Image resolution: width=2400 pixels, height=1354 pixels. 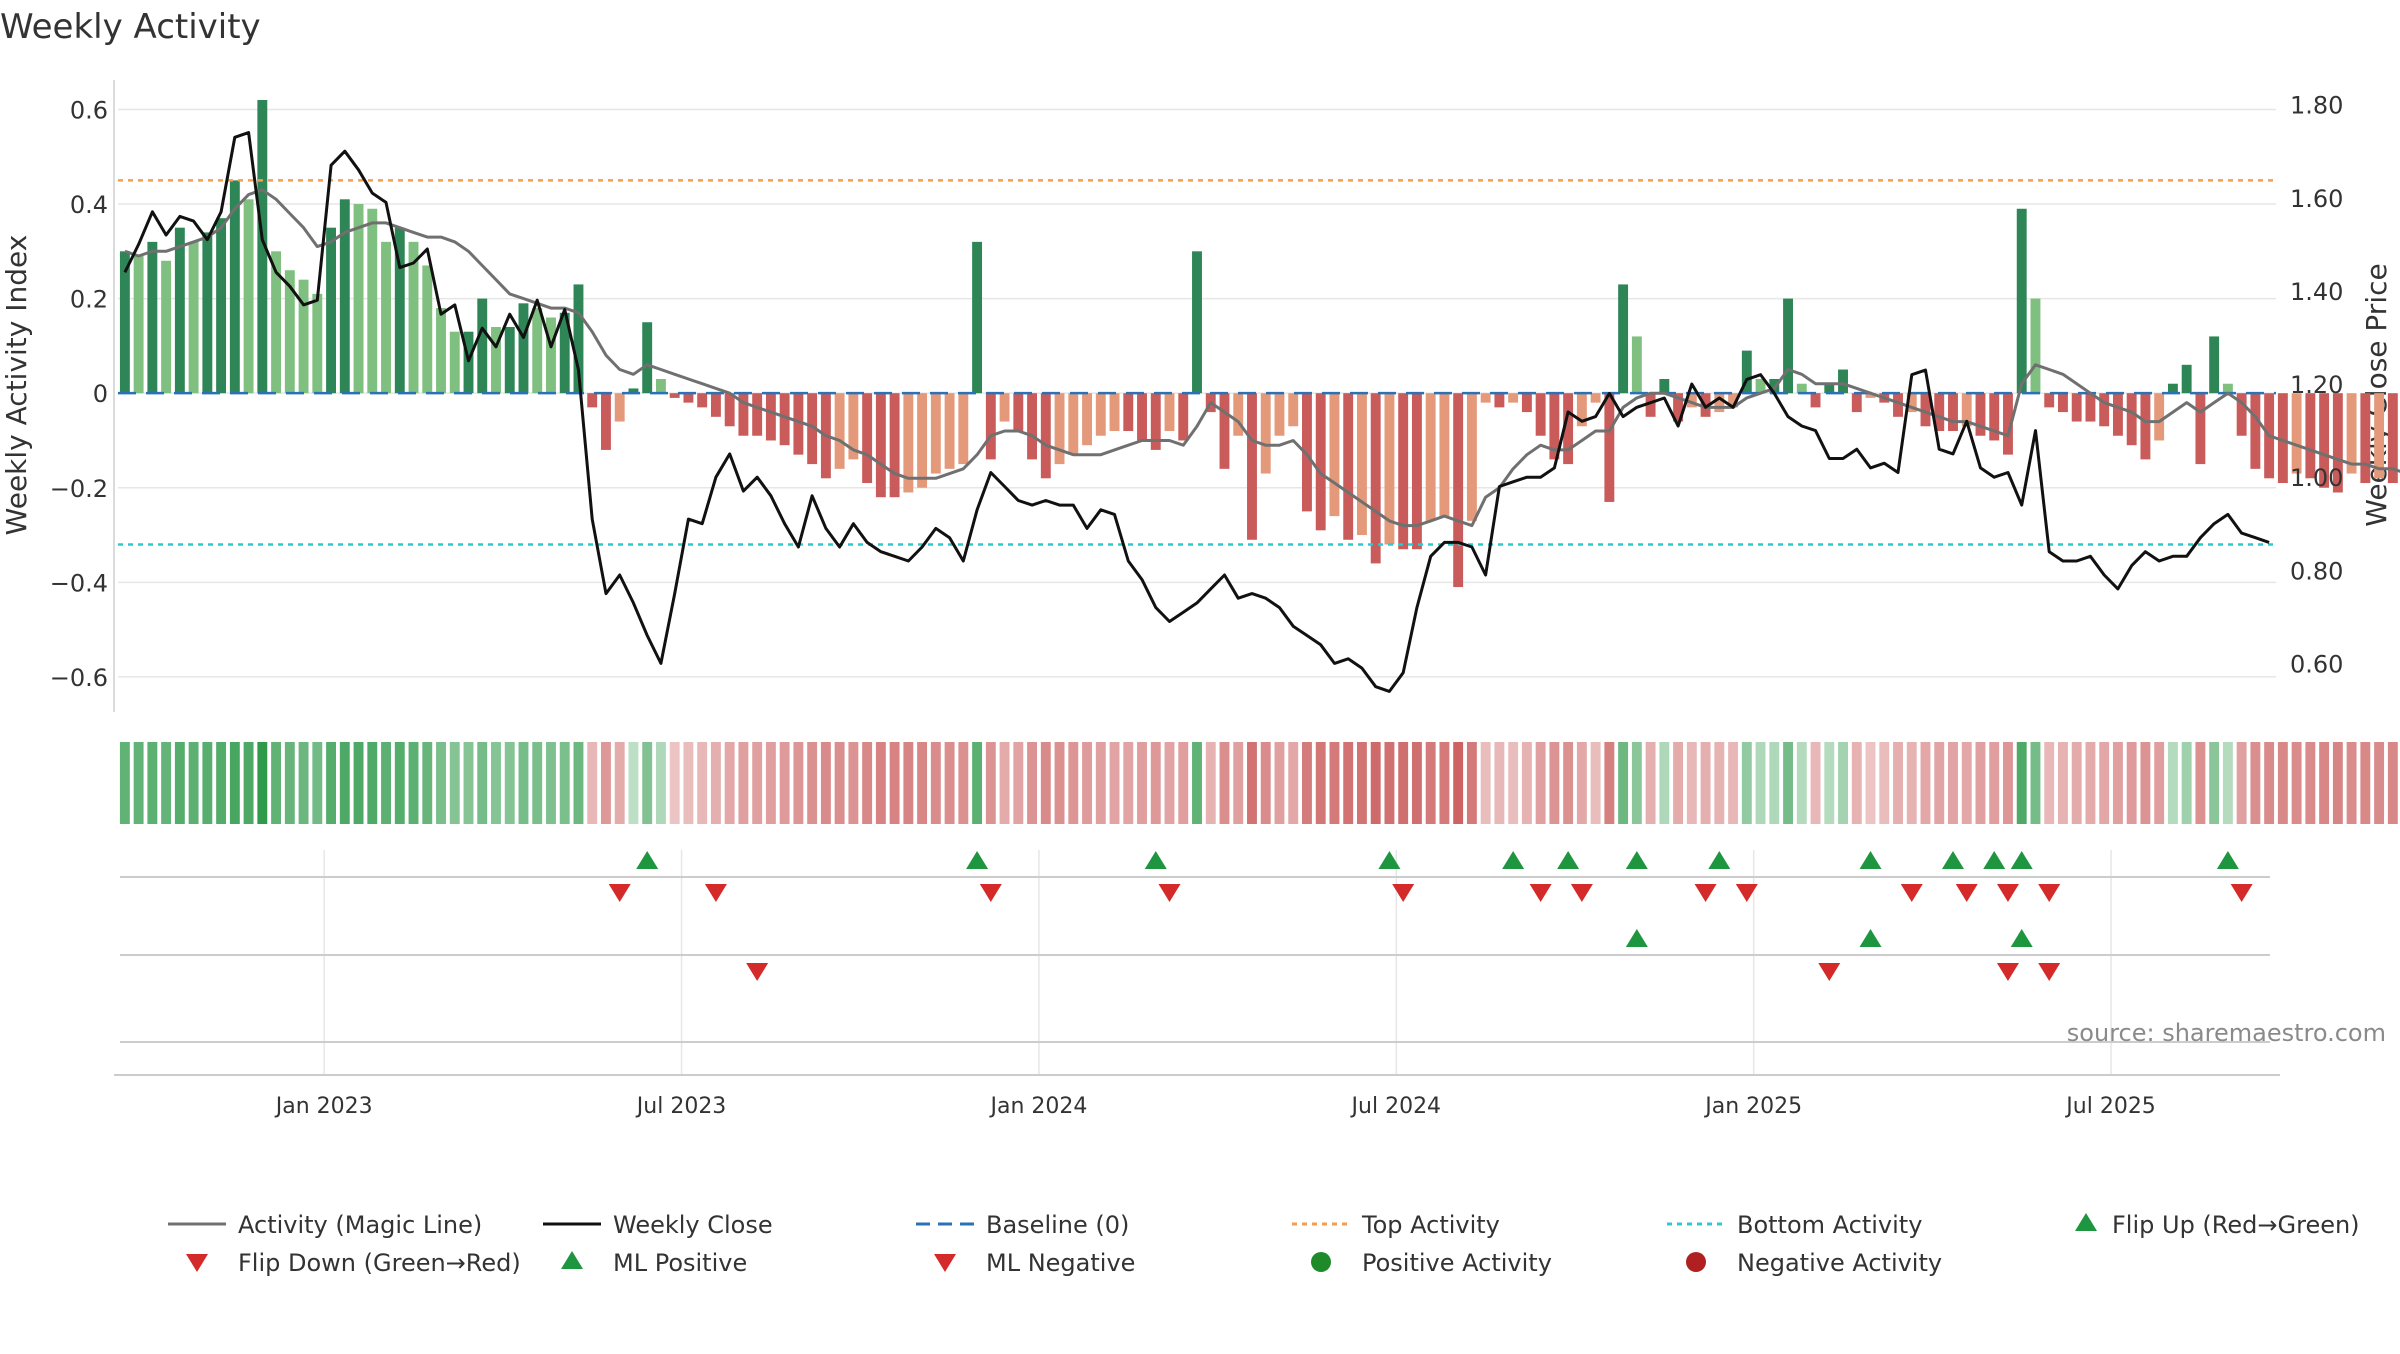 What do you see at coordinates (572, 1260) in the screenshot?
I see `legend-ml-positive-swatch` at bounding box center [572, 1260].